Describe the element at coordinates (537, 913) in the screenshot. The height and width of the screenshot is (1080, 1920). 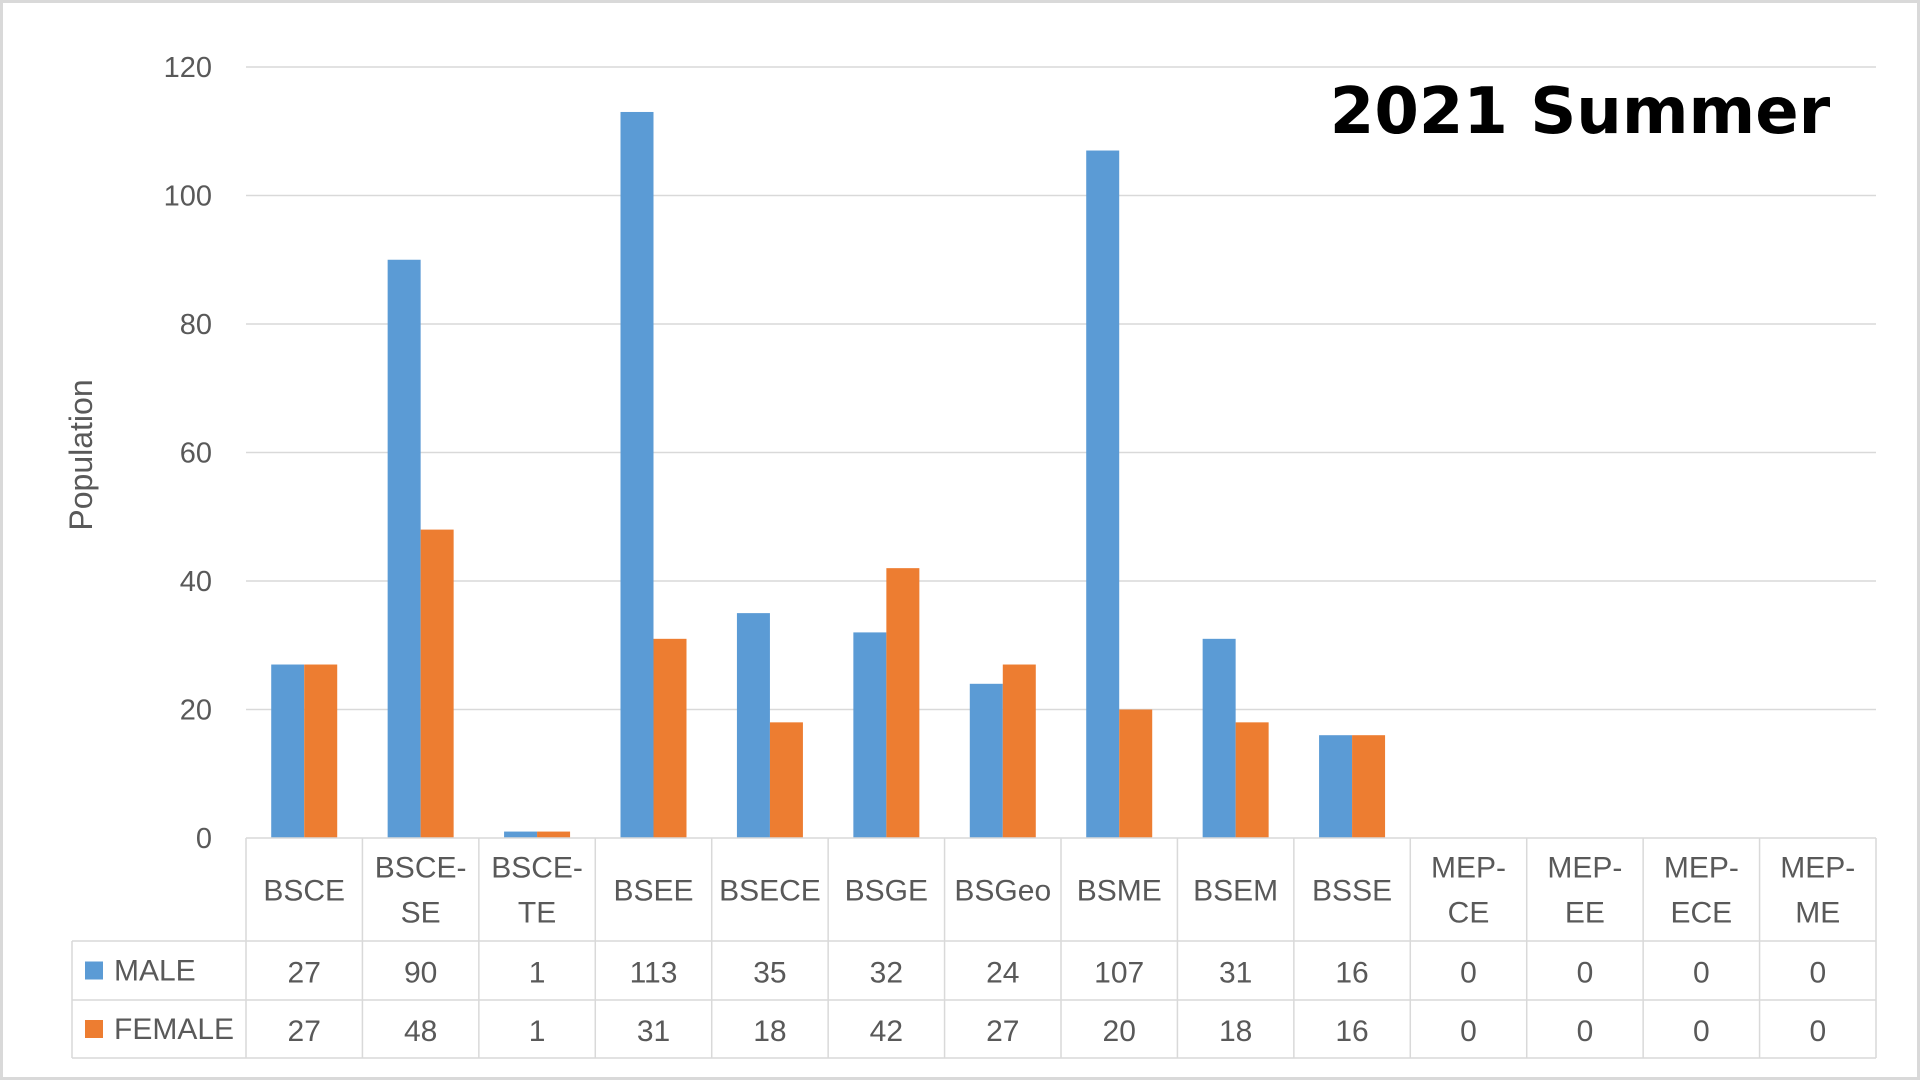
I see `category-label: TE` at that location.